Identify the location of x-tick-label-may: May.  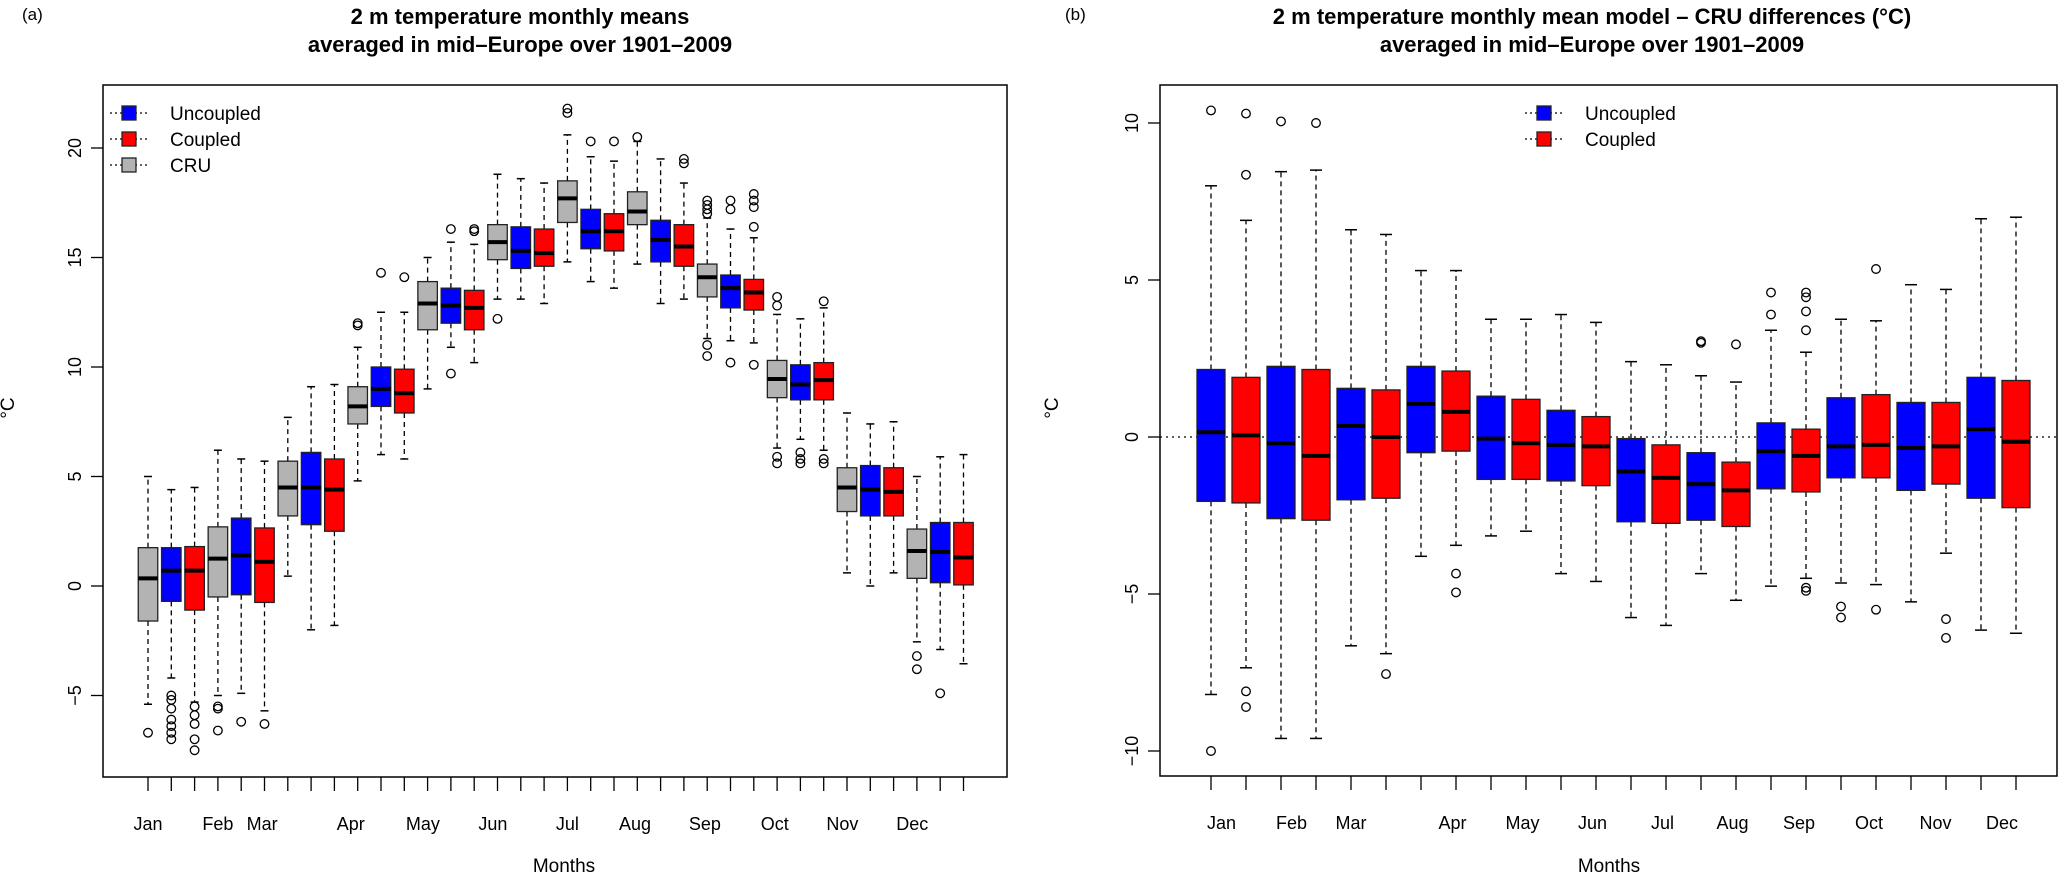
(1522, 823).